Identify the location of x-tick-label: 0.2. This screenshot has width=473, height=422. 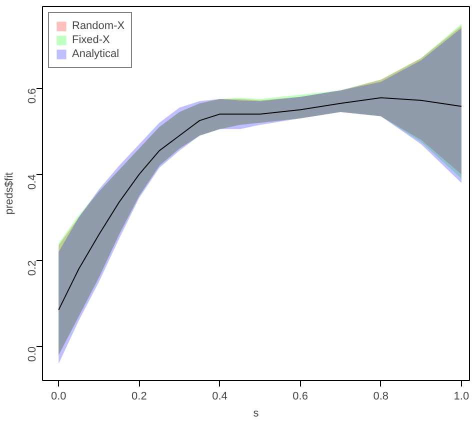
(139, 396).